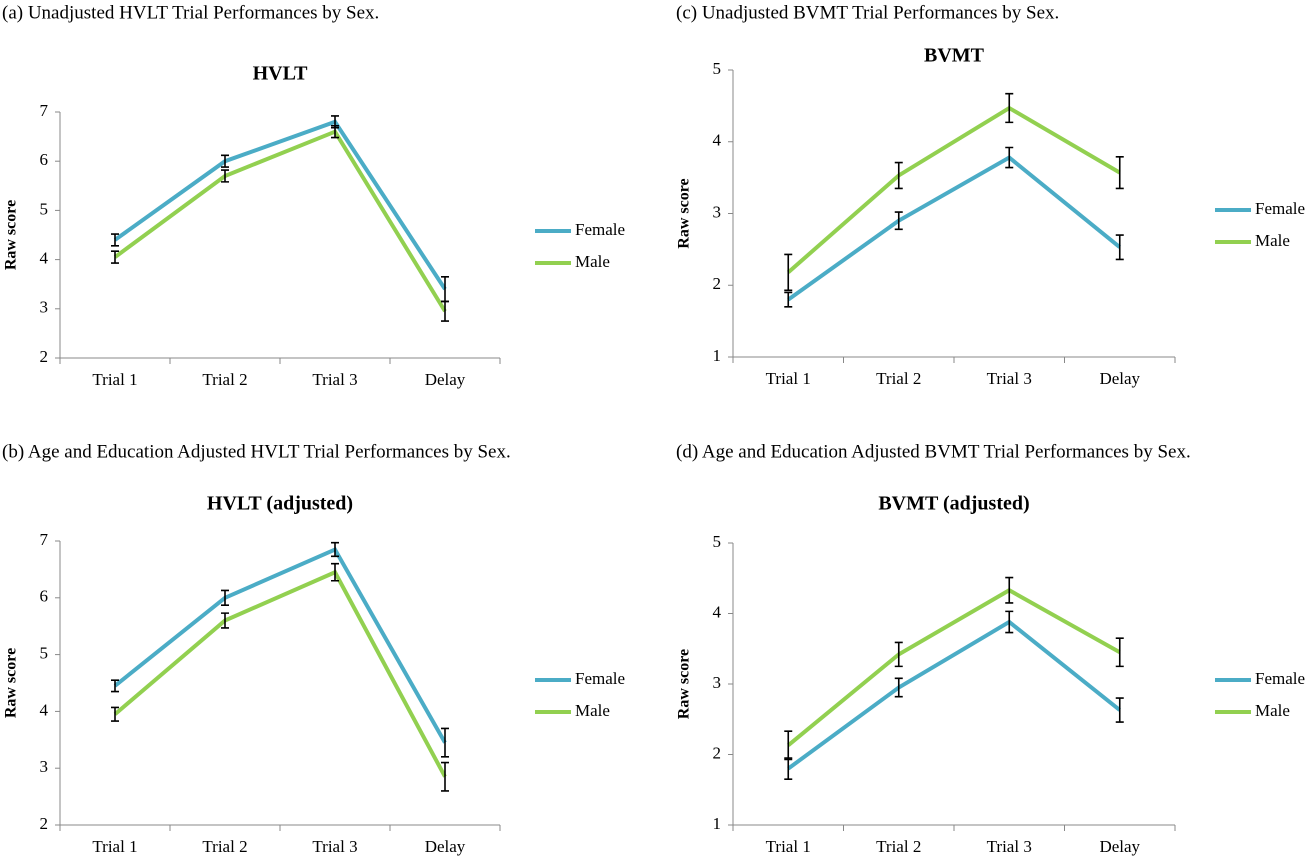 Image resolution: width=1312 pixels, height=858 pixels. Describe the element at coordinates (953, 504) in the screenshot. I see `chart-title: BVMT (adjusted)` at that location.